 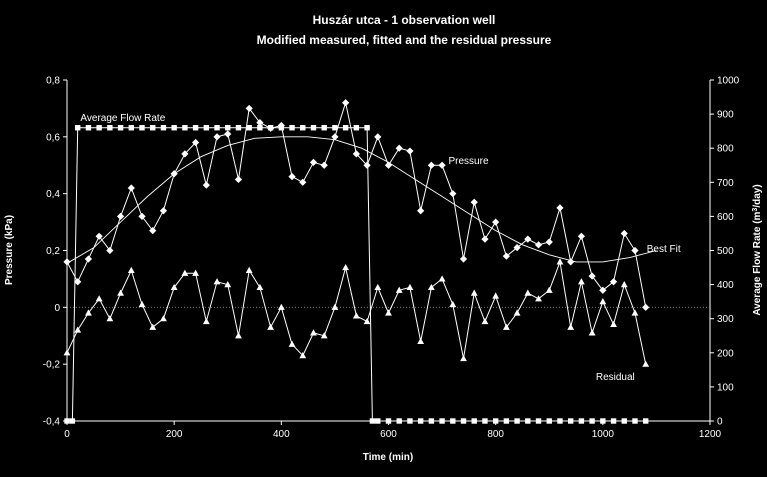 What do you see at coordinates (615, 377) in the screenshot?
I see `series-annotation: Residual` at bounding box center [615, 377].